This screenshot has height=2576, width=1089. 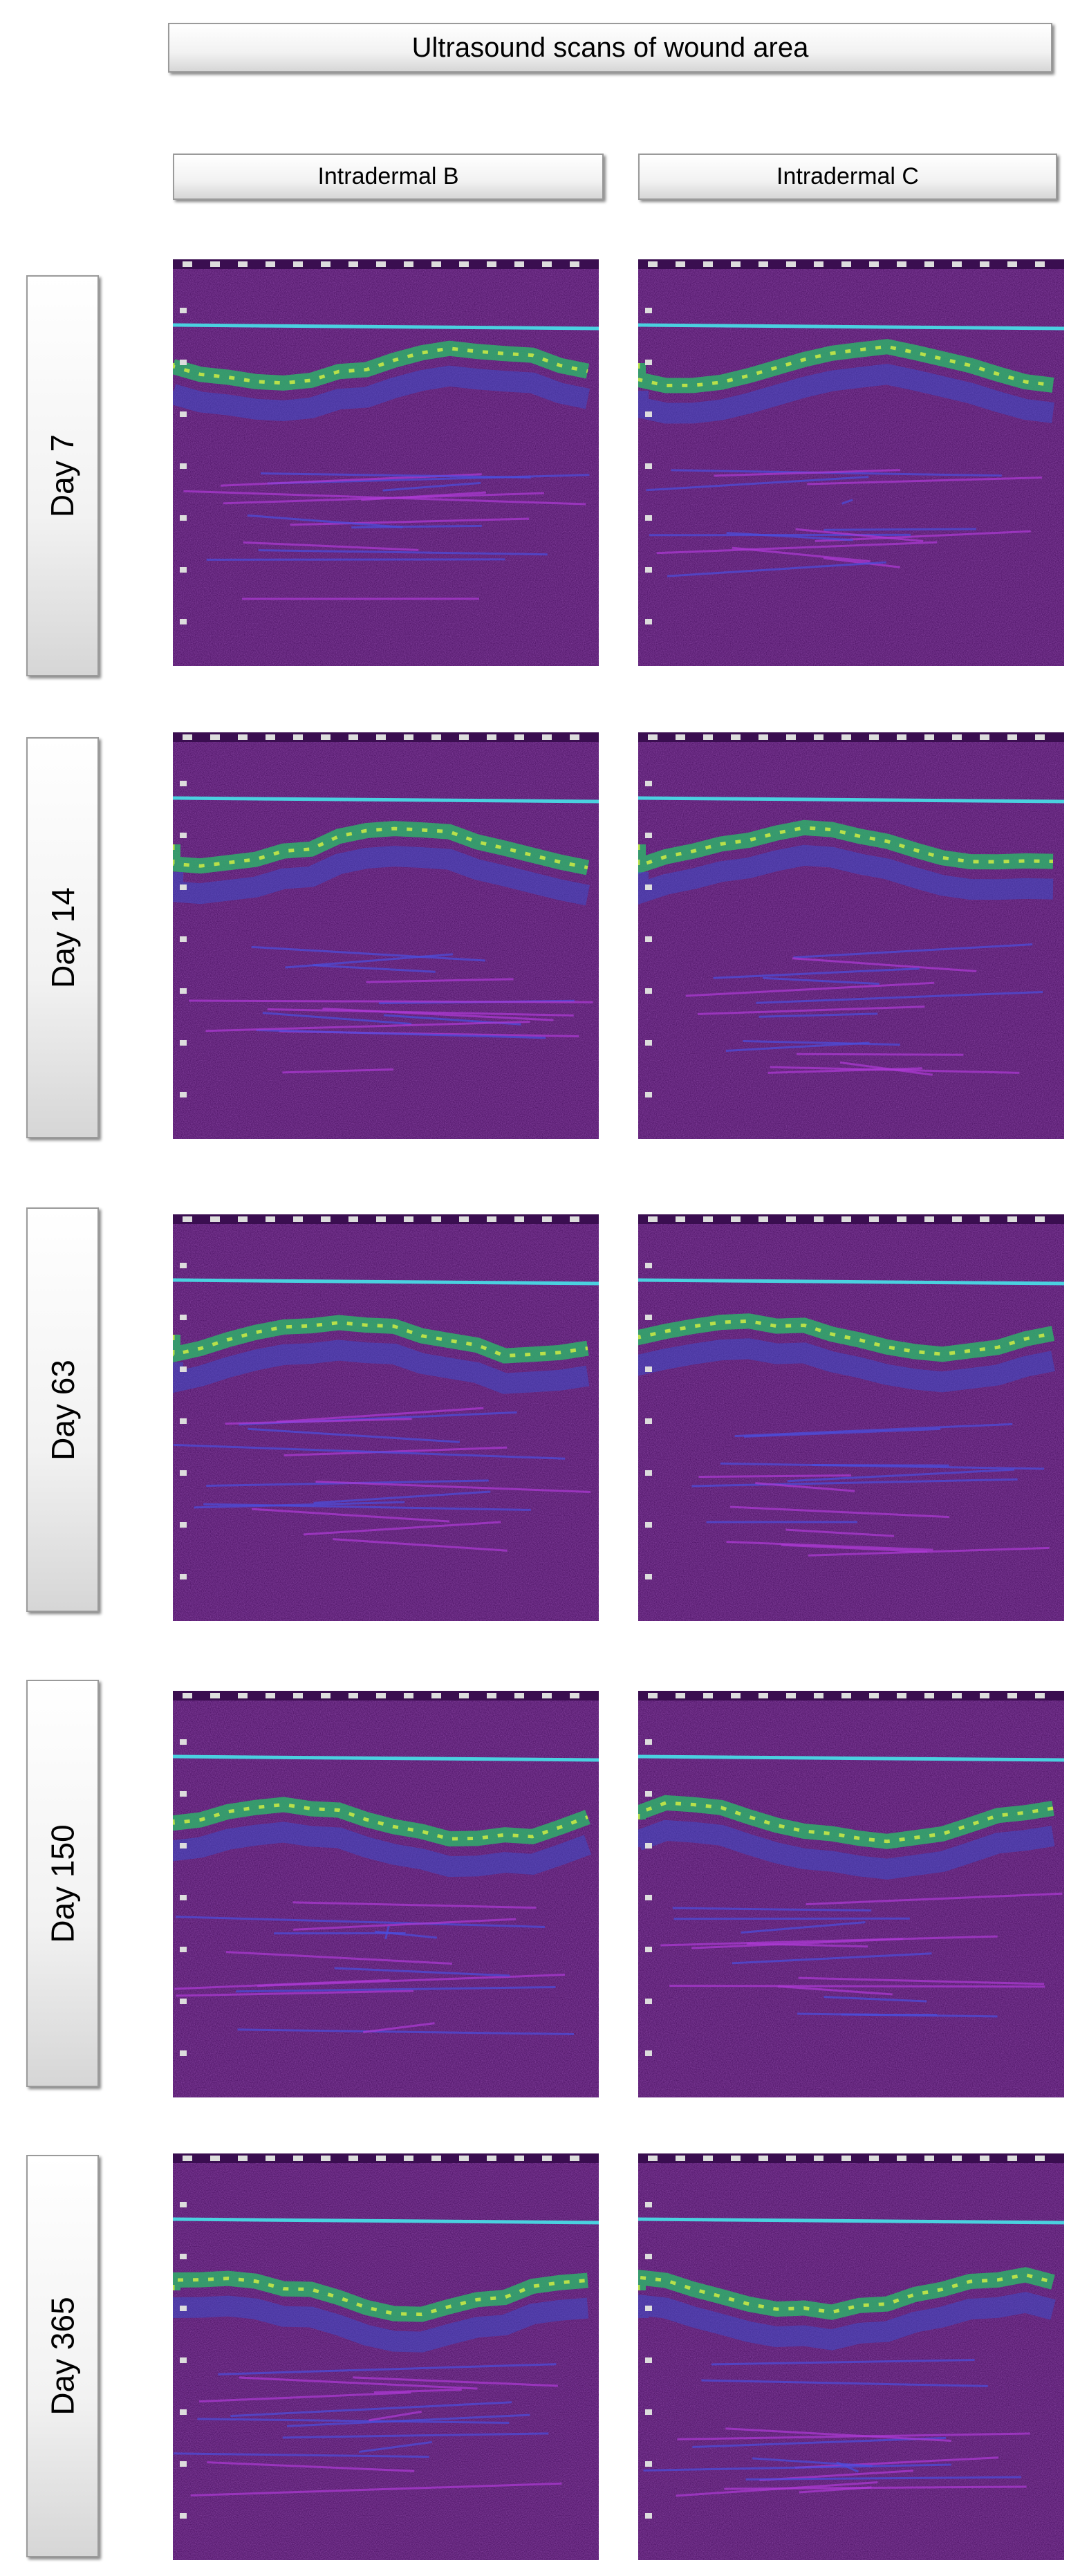 I want to click on row-label: Day 63, so click(x=62, y=1410).